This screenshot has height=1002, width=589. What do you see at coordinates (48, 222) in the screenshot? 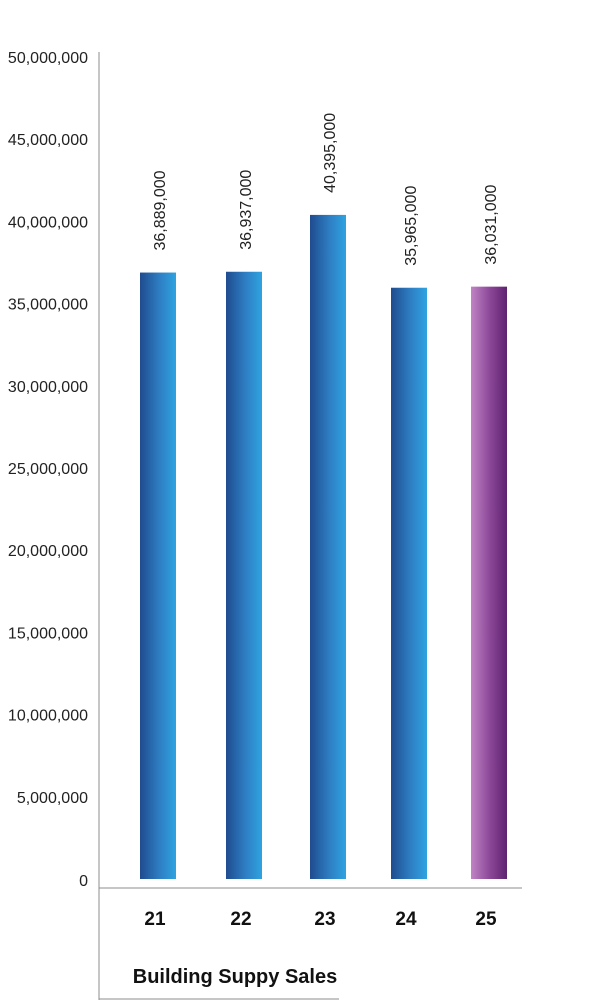
I see `y-tick-label: 40,000,000` at bounding box center [48, 222].